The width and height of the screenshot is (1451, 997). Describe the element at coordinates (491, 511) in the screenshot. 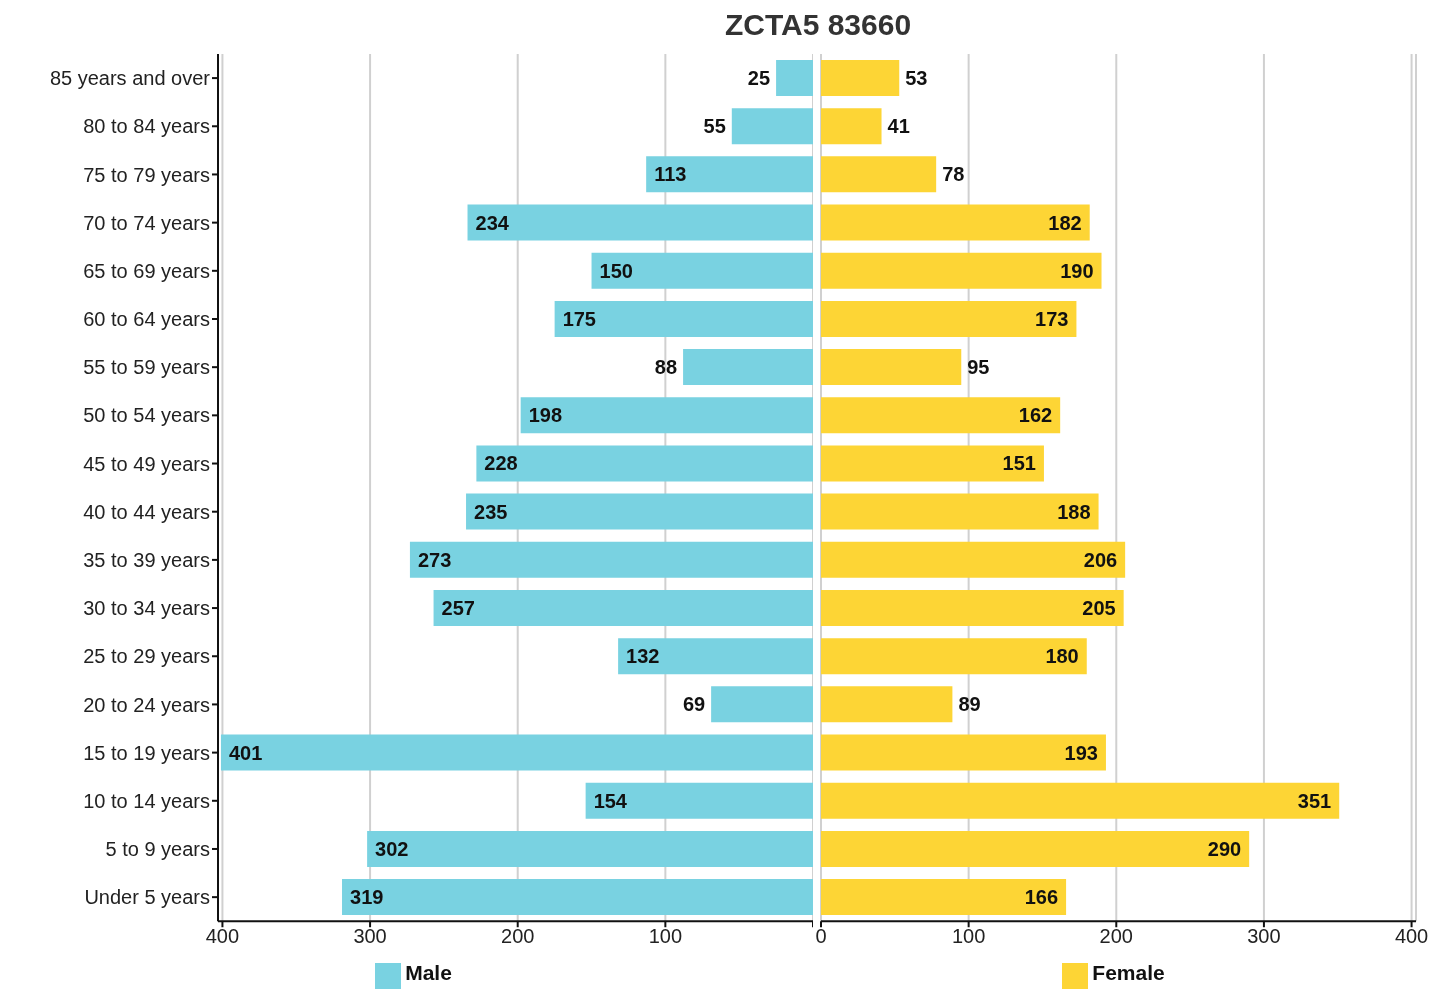

I see `data-label: 235` at that location.